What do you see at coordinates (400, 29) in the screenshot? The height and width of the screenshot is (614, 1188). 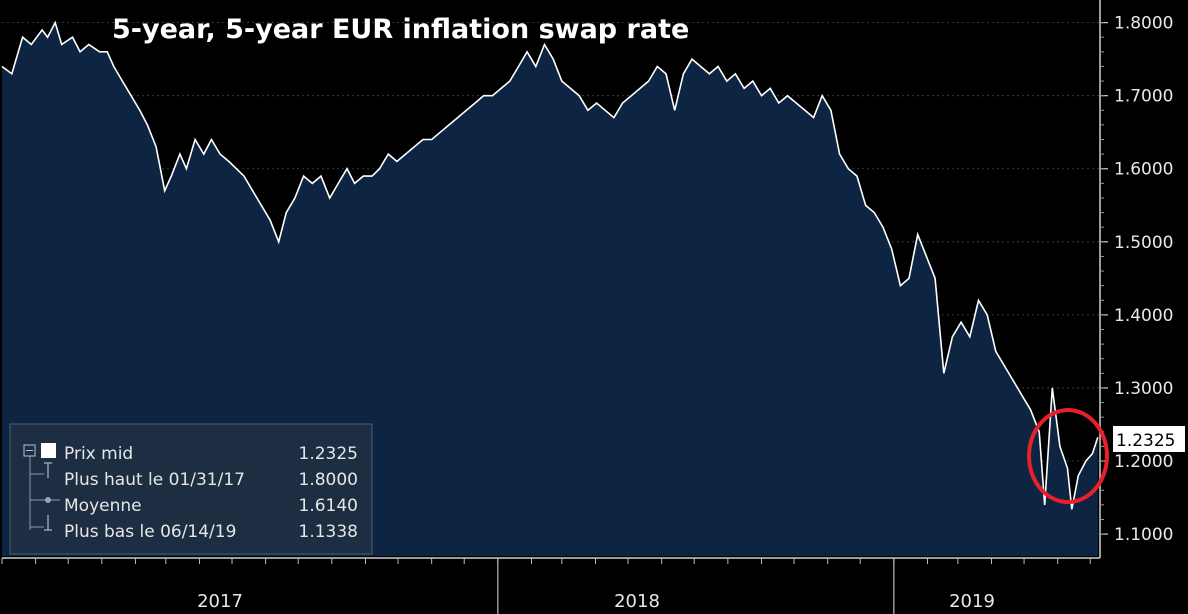 I see `chart-title: 5-year, 5-year EUR inflation swap rate` at bounding box center [400, 29].